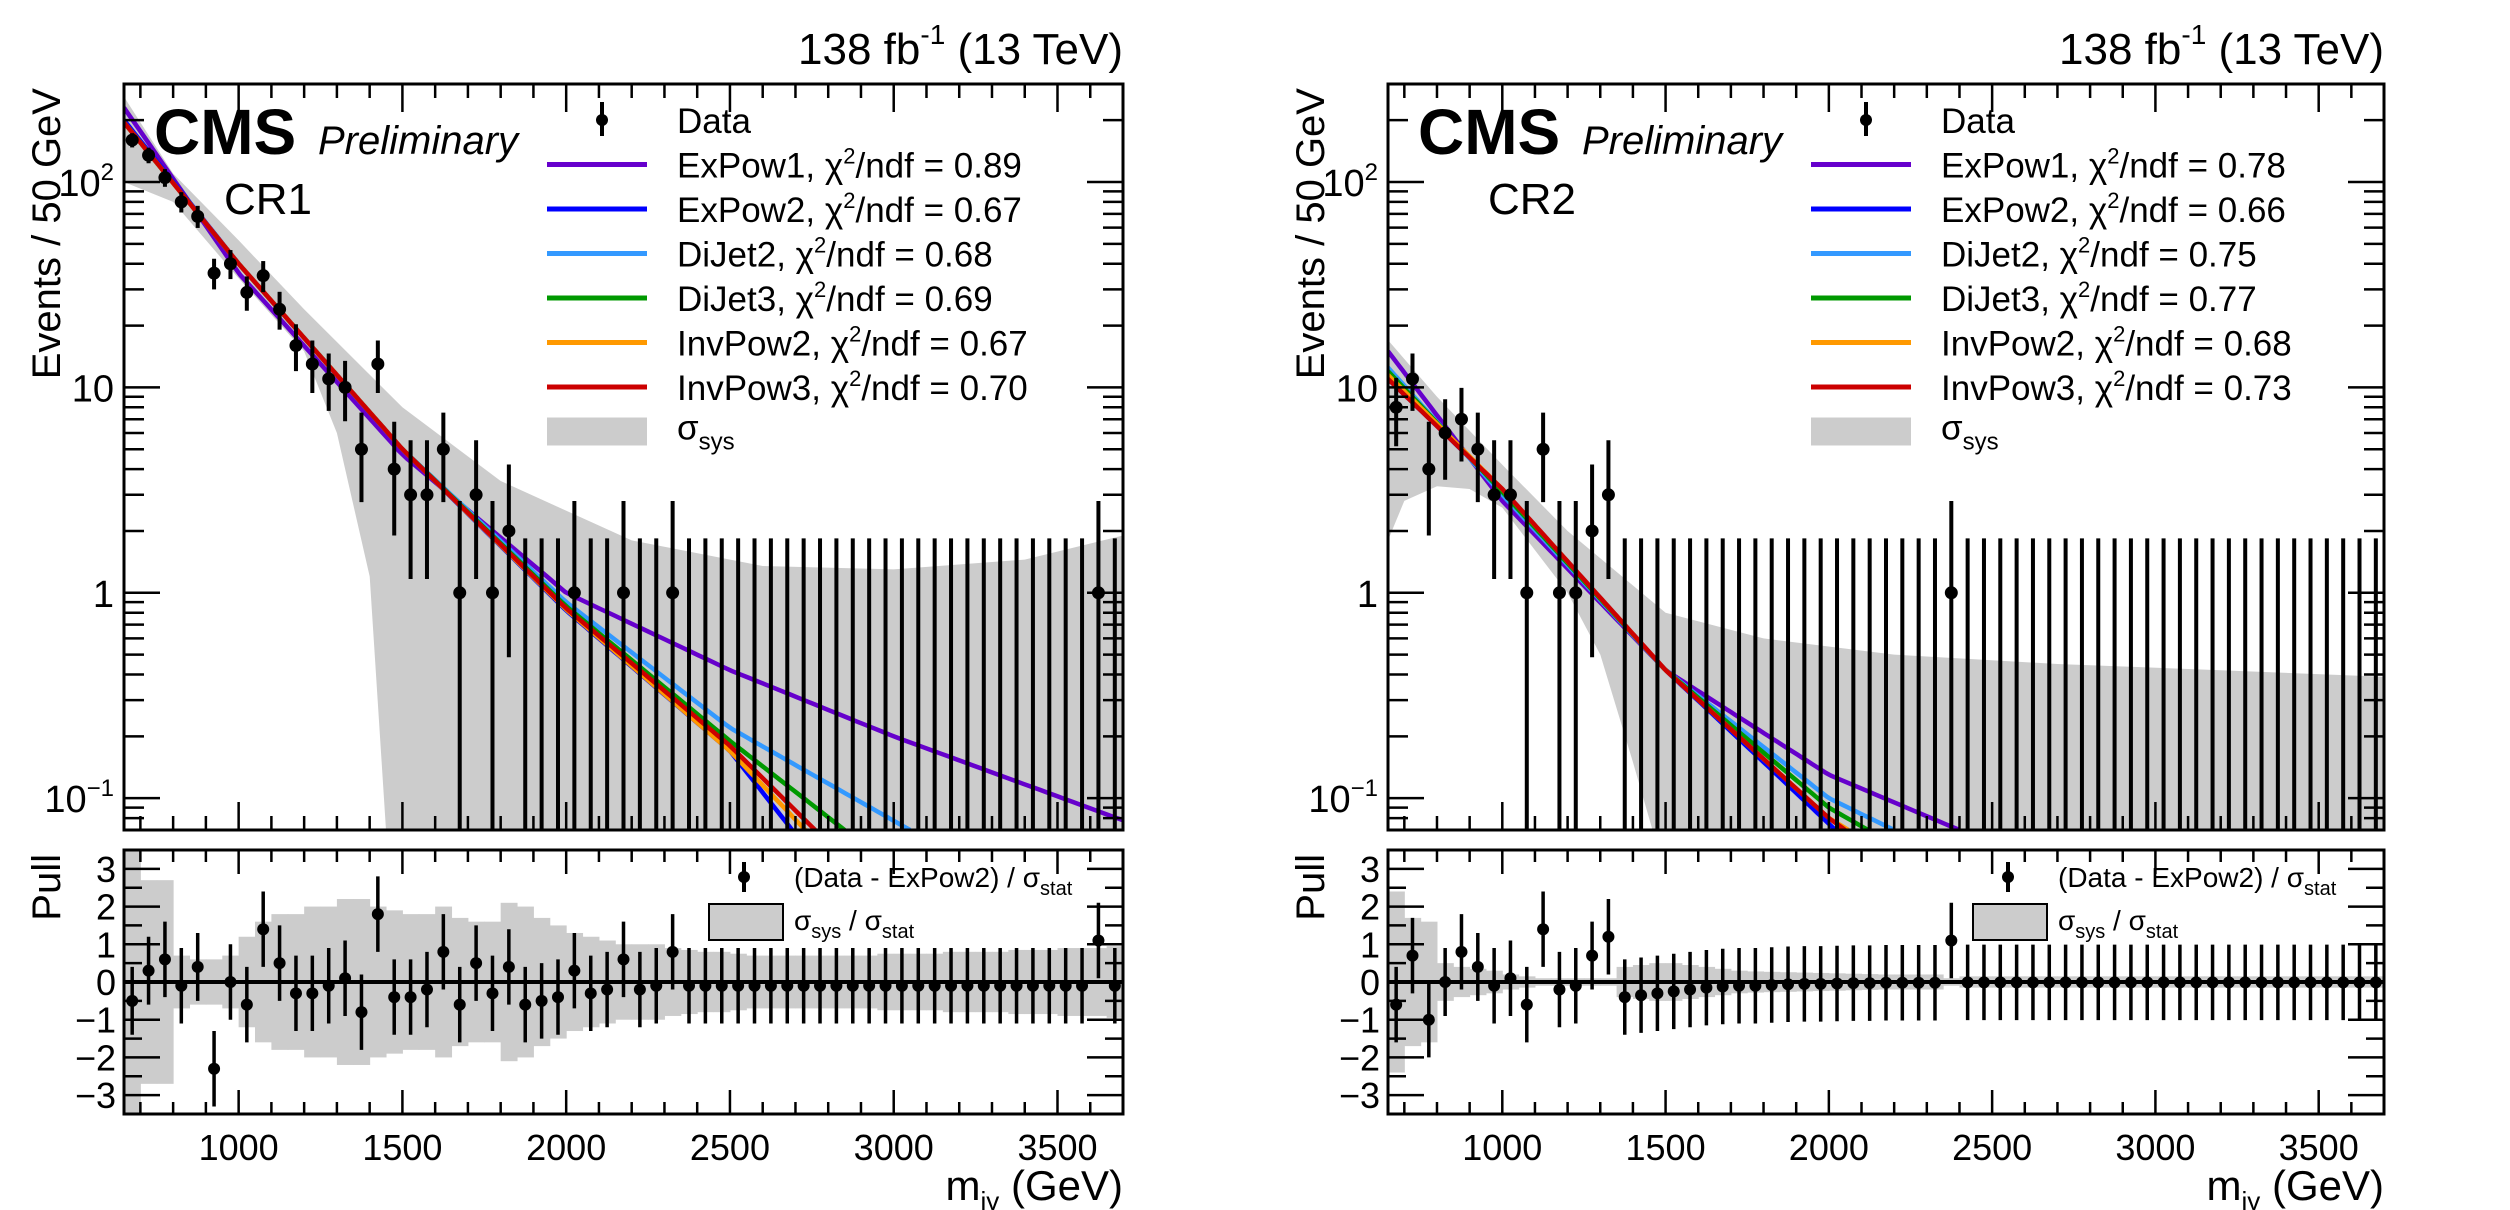  I want to click on pull-y-tick-label: 1, so click(1370, 944).